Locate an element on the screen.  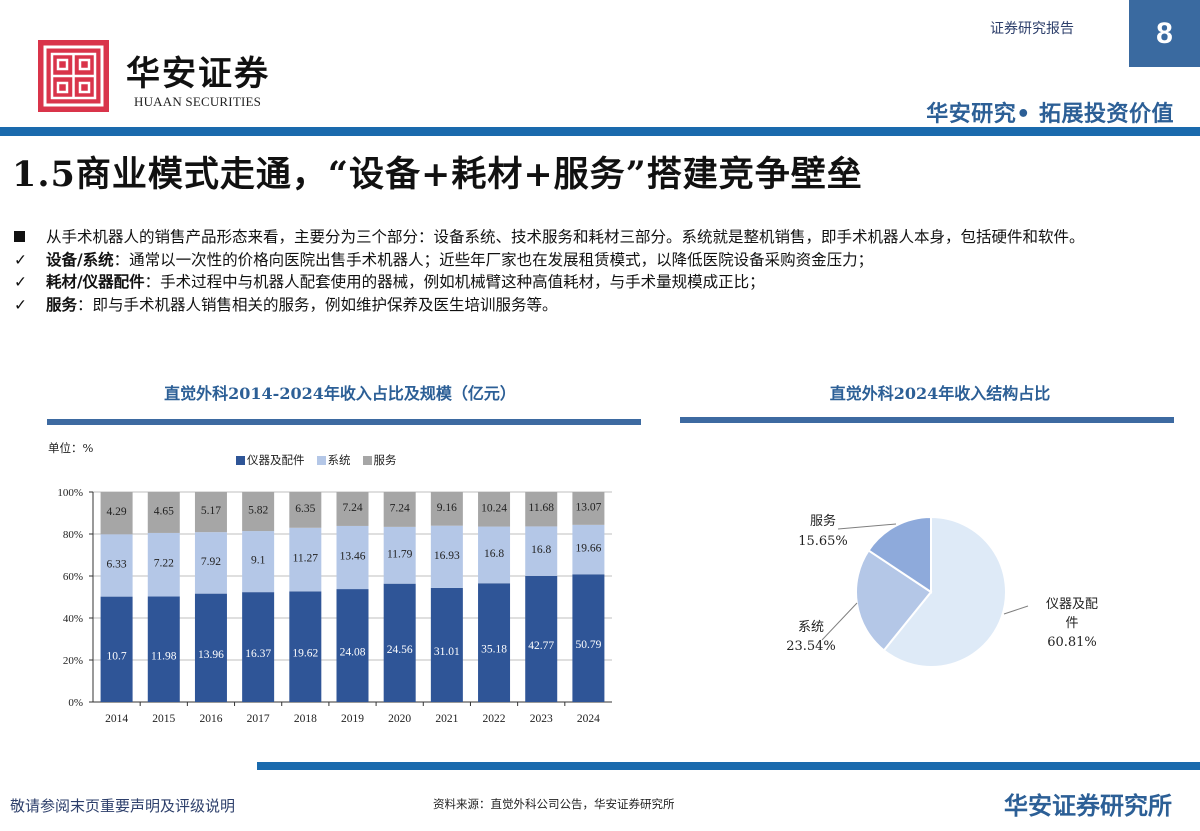
y-tick-label: 40% is located at coordinates (73, 619).